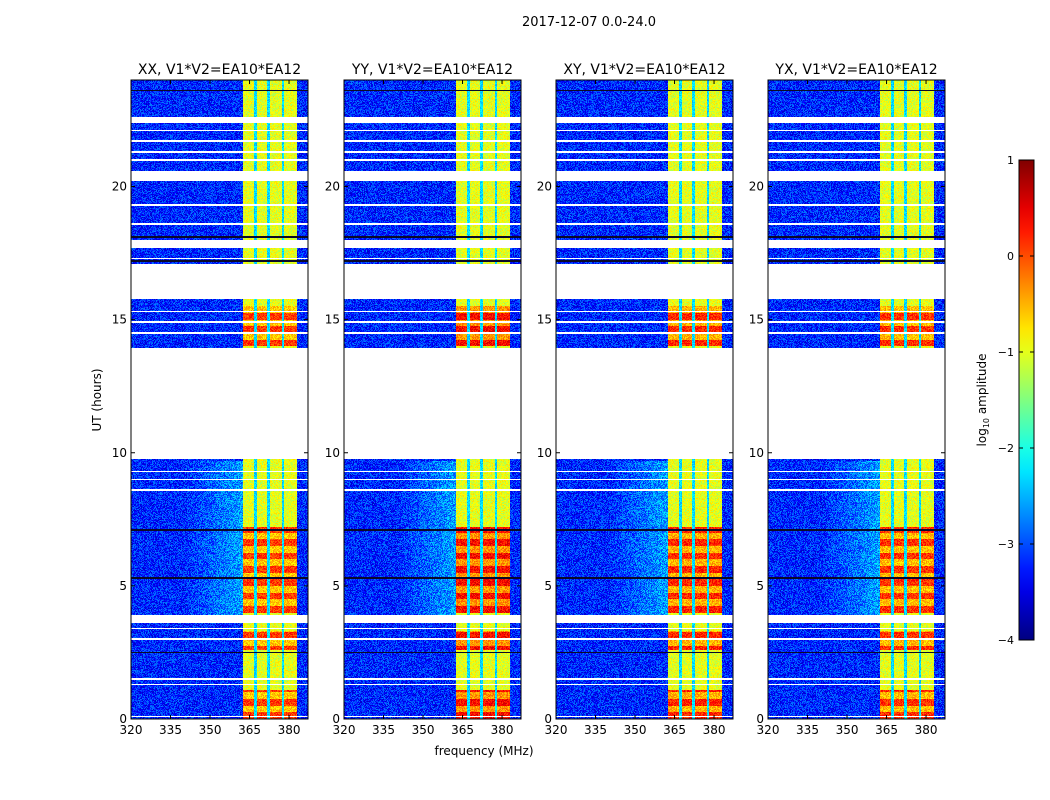 Image resolution: width=1050 pixels, height=800 pixels. What do you see at coordinates (644, 70) in the screenshot?
I see `panel-title: XY, V1*V2=EA10*EA12` at bounding box center [644, 70].